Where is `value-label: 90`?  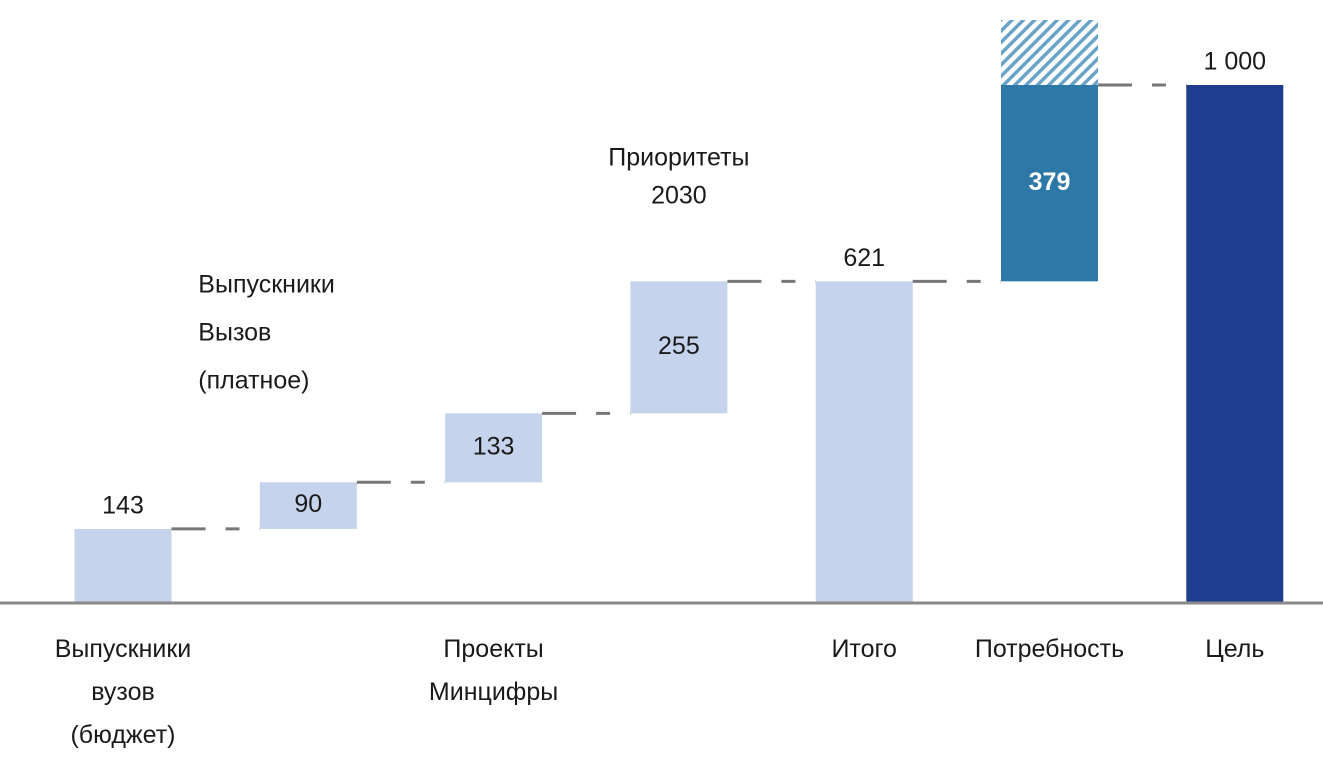 value-label: 90 is located at coordinates (308, 504).